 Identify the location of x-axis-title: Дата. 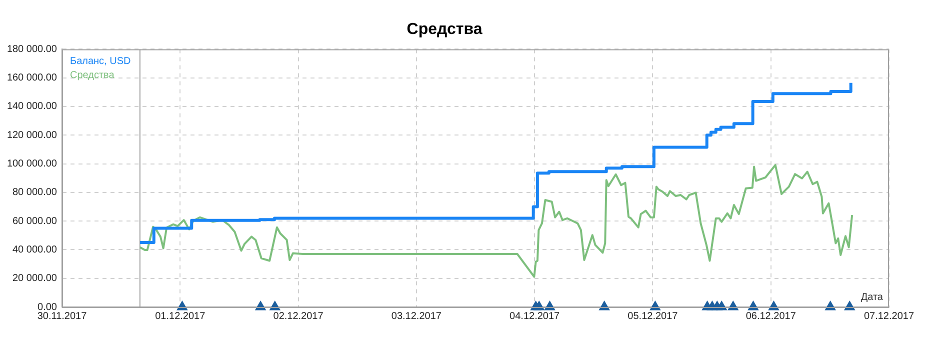
(872, 297).